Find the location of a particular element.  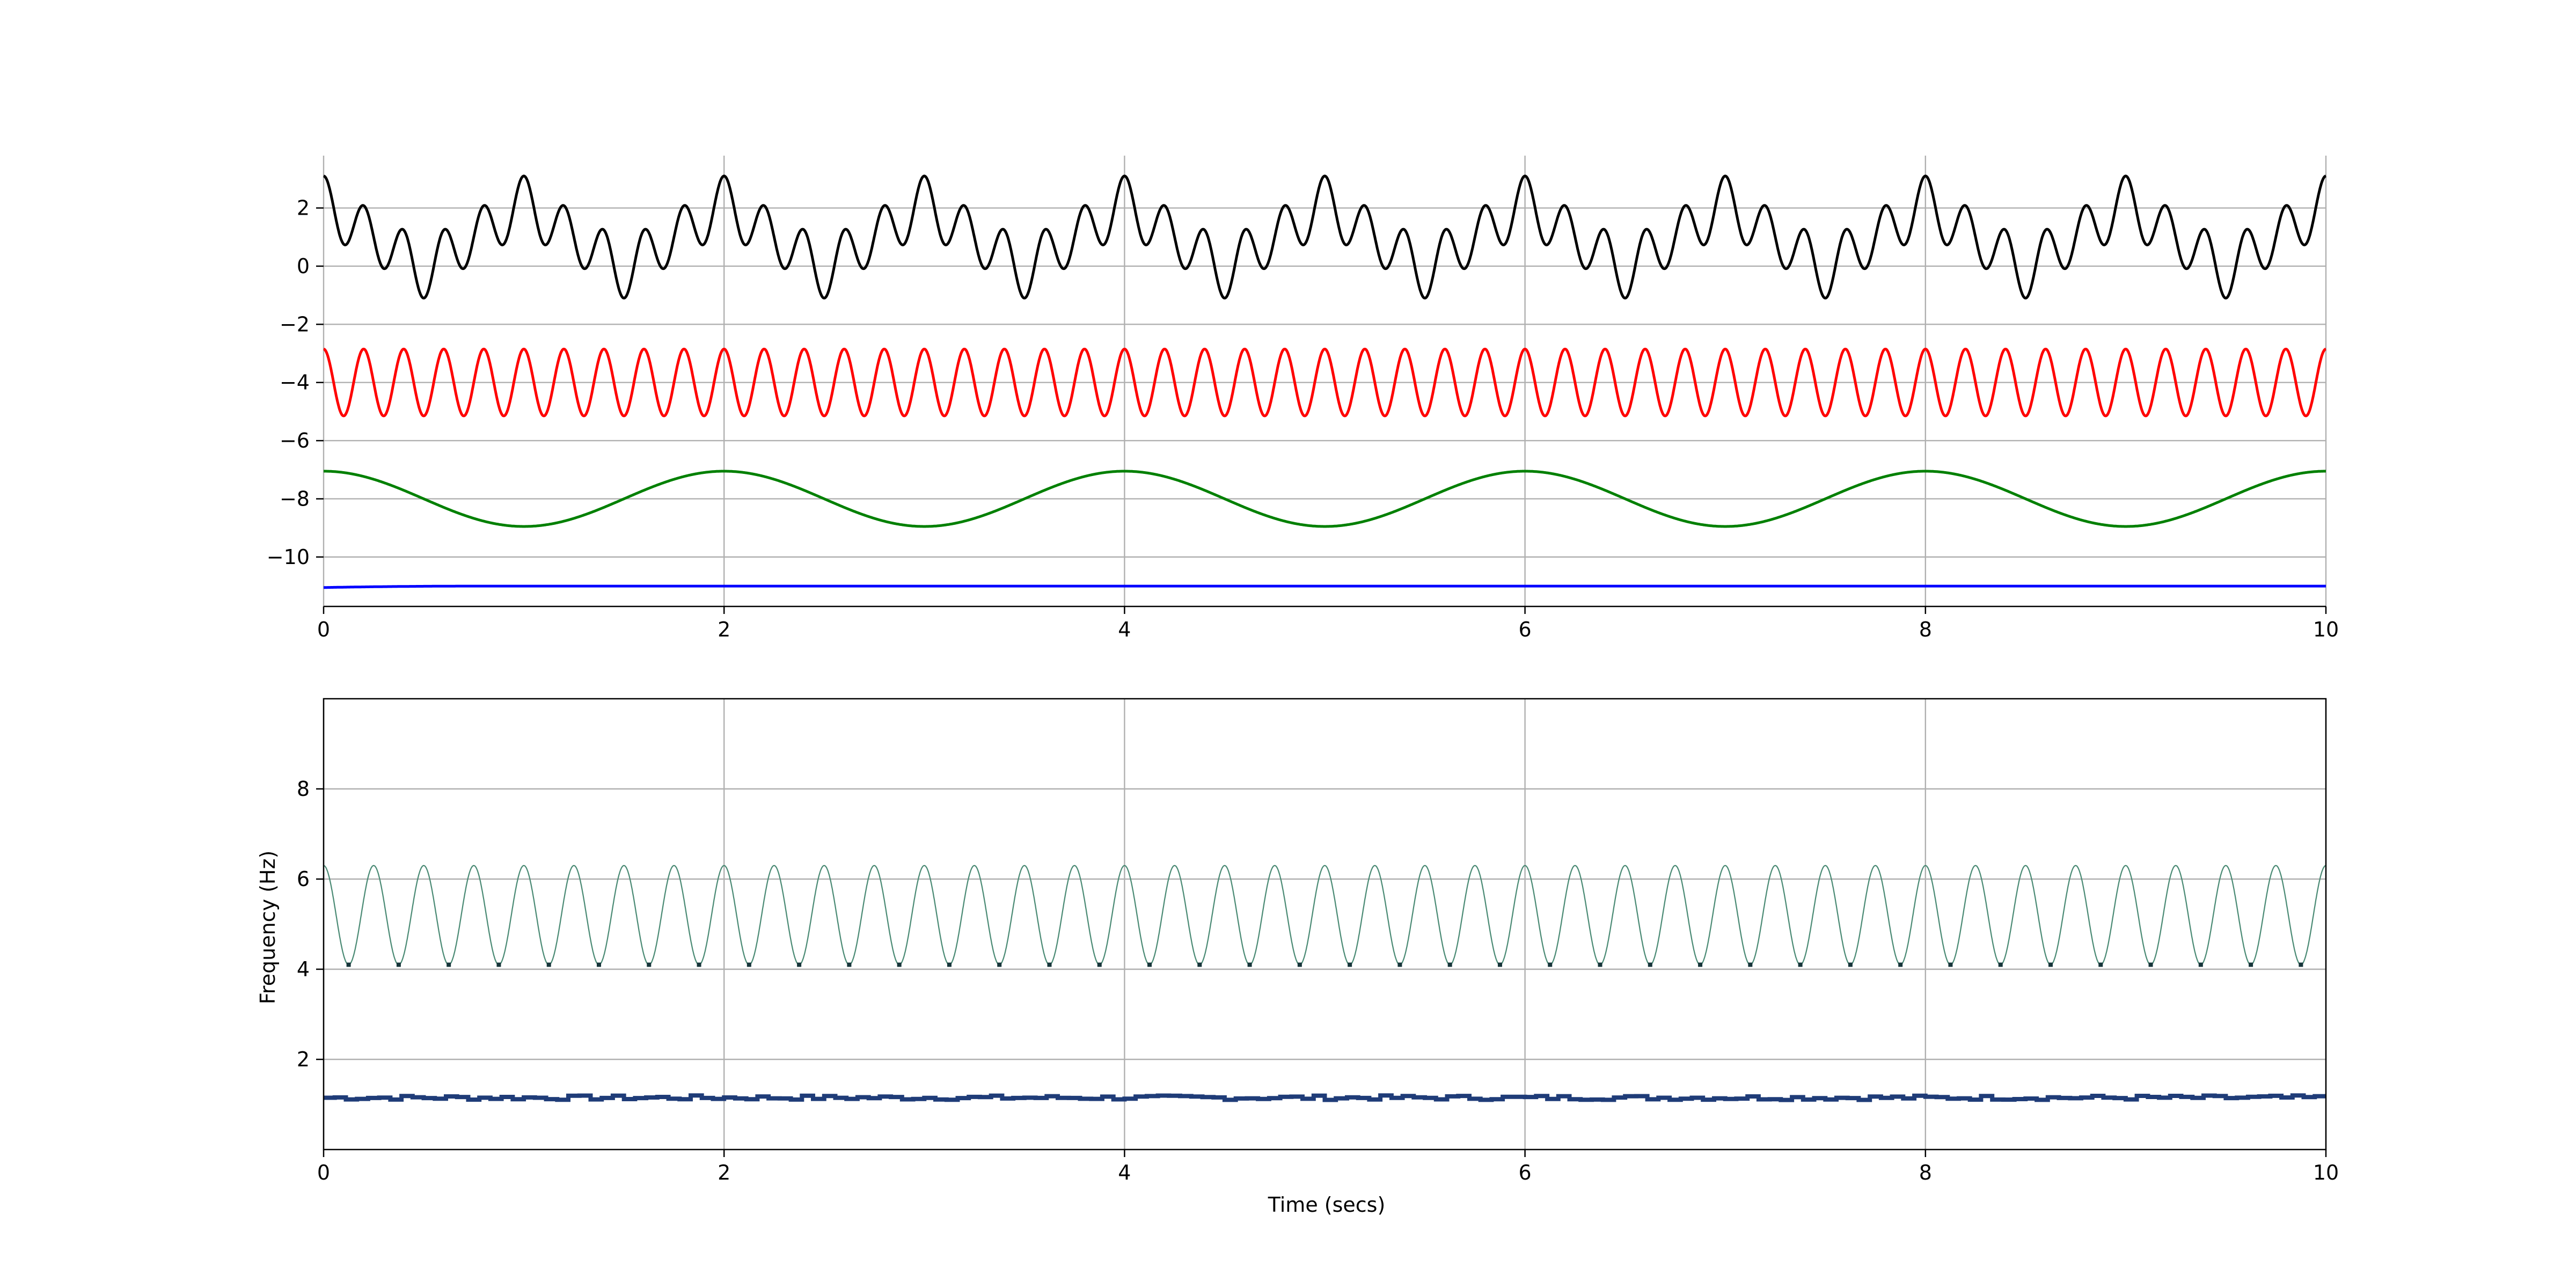

stepped-frequency-trace is located at coordinates (1325, 1097).